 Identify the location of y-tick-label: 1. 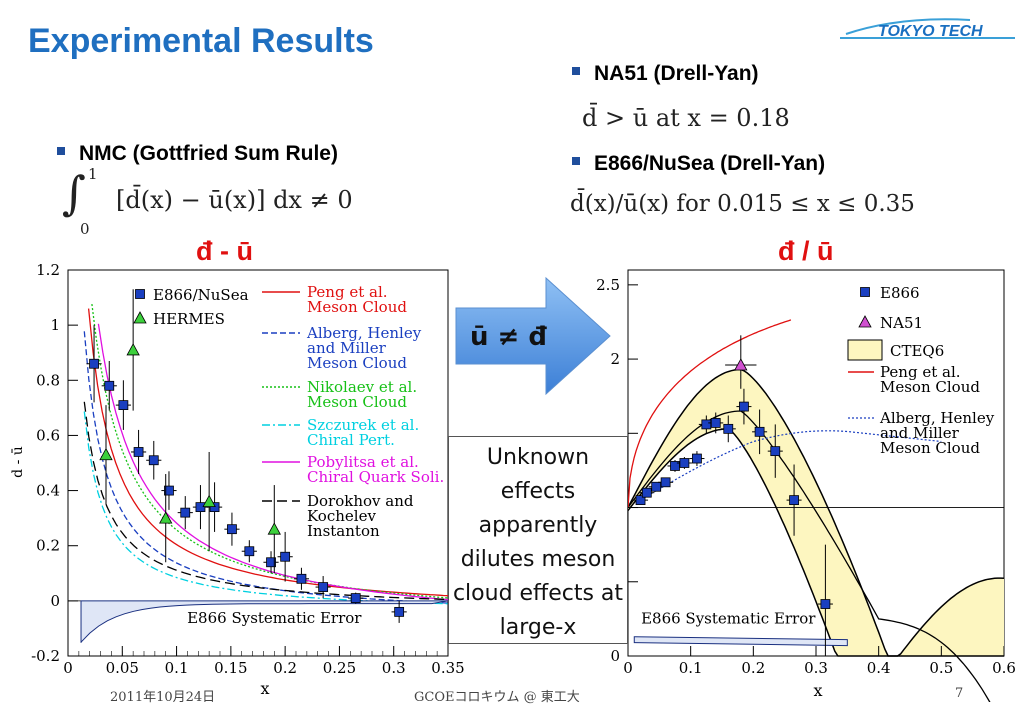
(55, 325).